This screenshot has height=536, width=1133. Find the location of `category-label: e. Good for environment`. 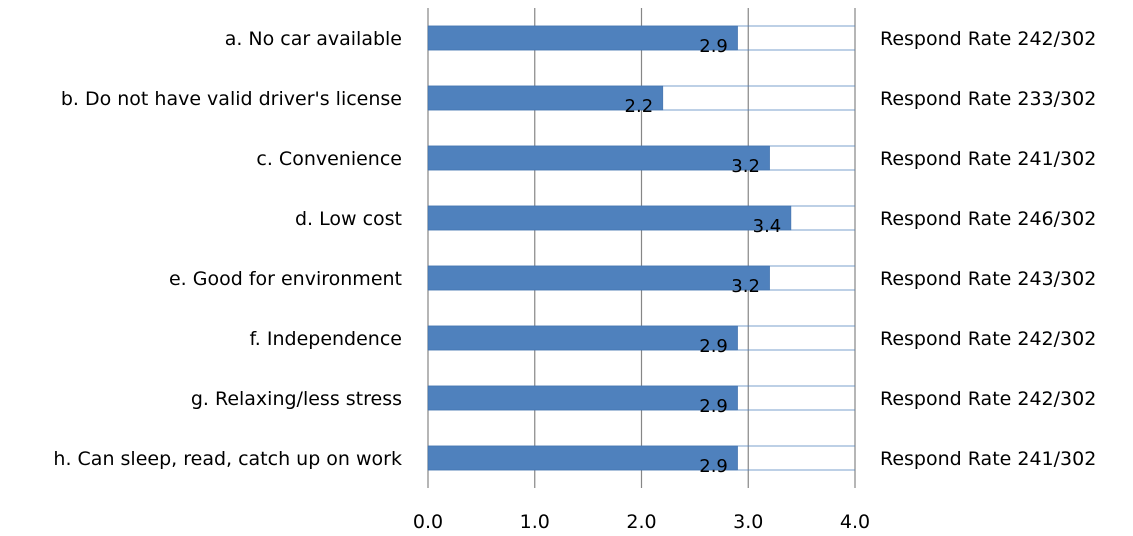

category-label: e. Good for environment is located at coordinates (285, 279).